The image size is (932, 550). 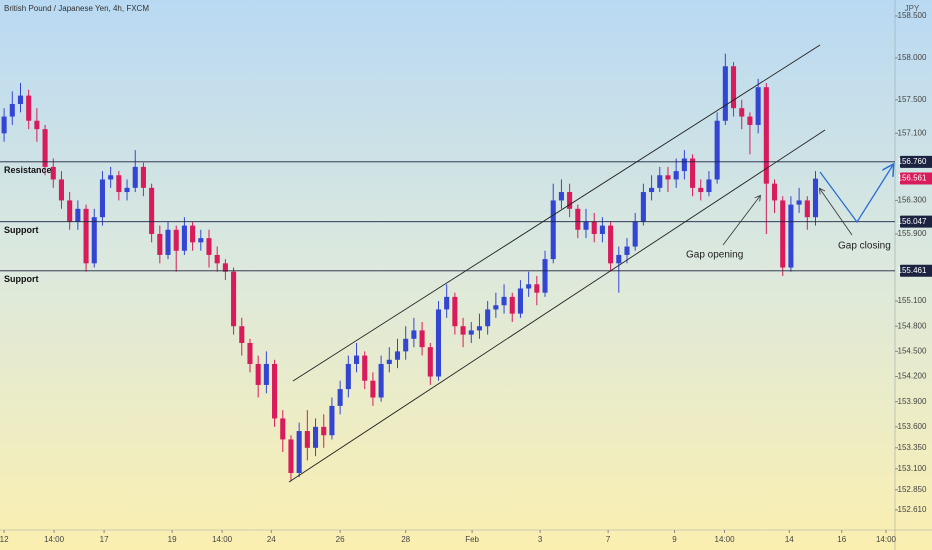 What do you see at coordinates (912, 401) in the screenshot?
I see `y-tick-label: 153.900` at bounding box center [912, 401].